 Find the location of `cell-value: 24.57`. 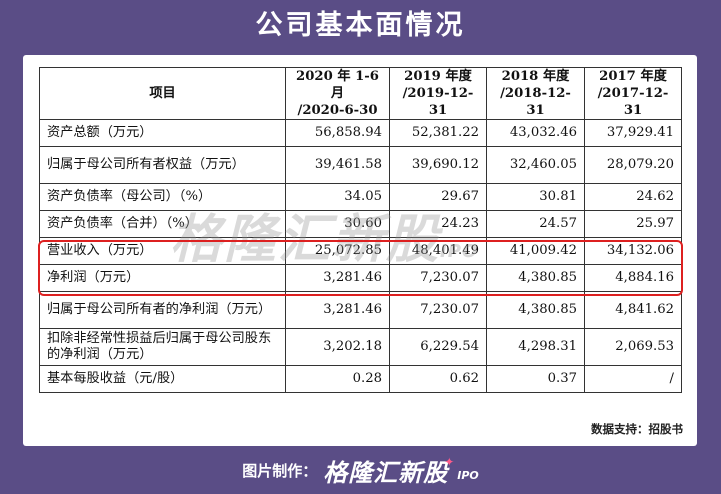

cell-value: 24.57 is located at coordinates (535, 224).